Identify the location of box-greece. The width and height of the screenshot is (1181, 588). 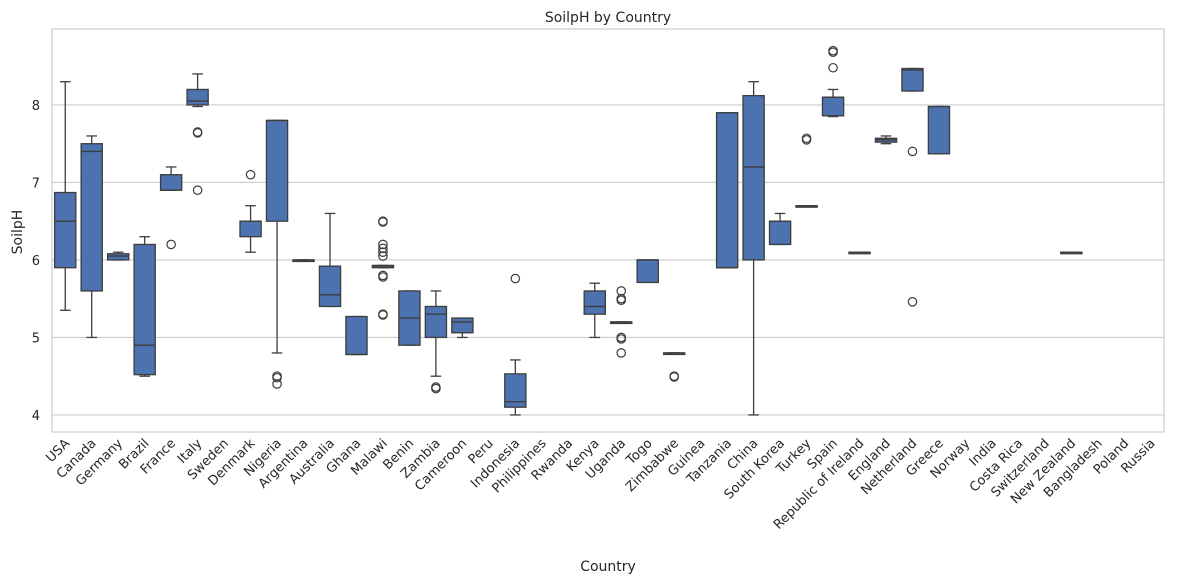
(939, 130).